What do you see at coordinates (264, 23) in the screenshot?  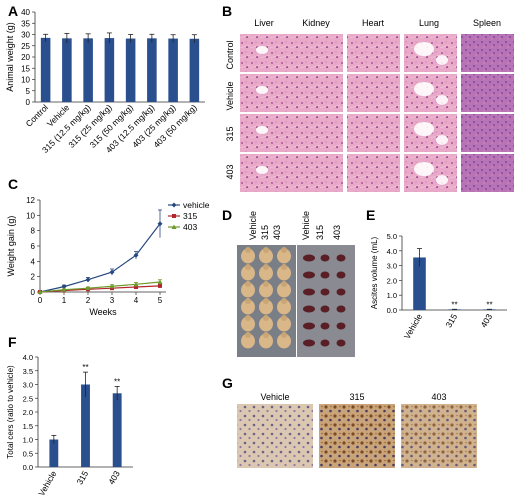 I see `histology-column-label: Liver` at bounding box center [264, 23].